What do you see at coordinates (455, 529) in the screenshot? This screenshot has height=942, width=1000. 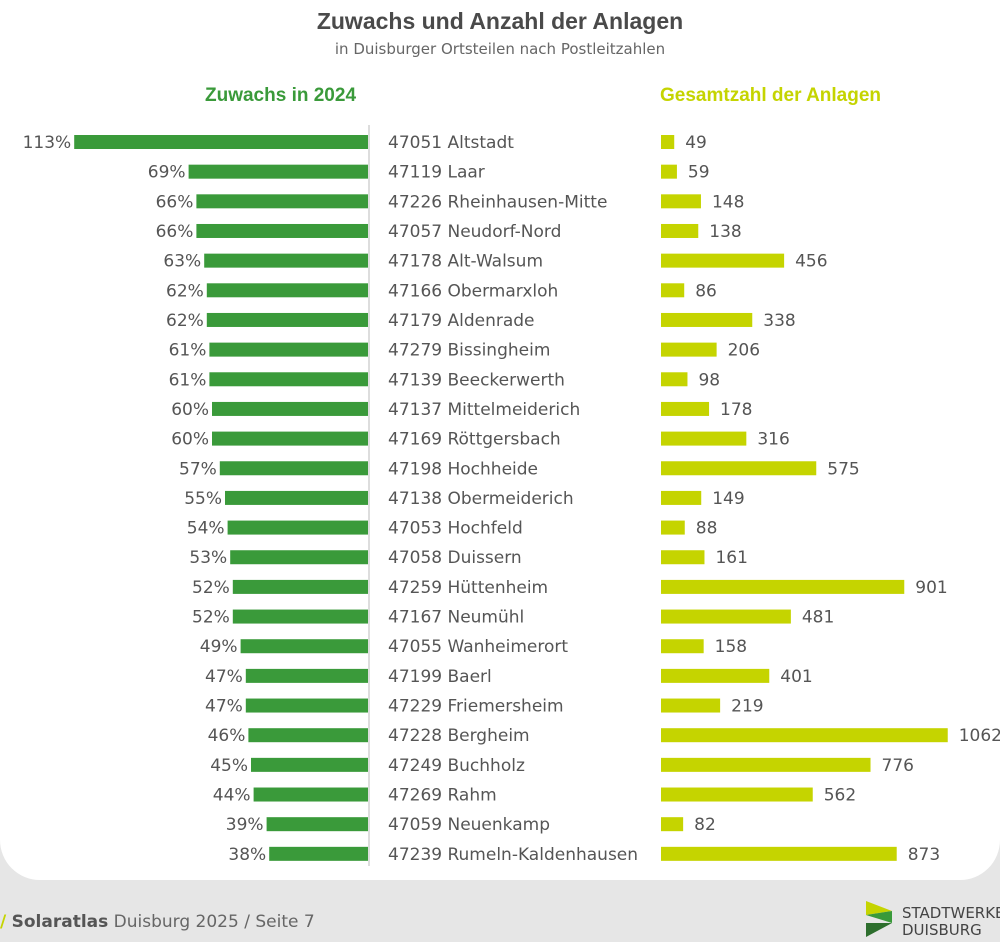 I see `category-label: 47053 Hochfeld` at bounding box center [455, 529].